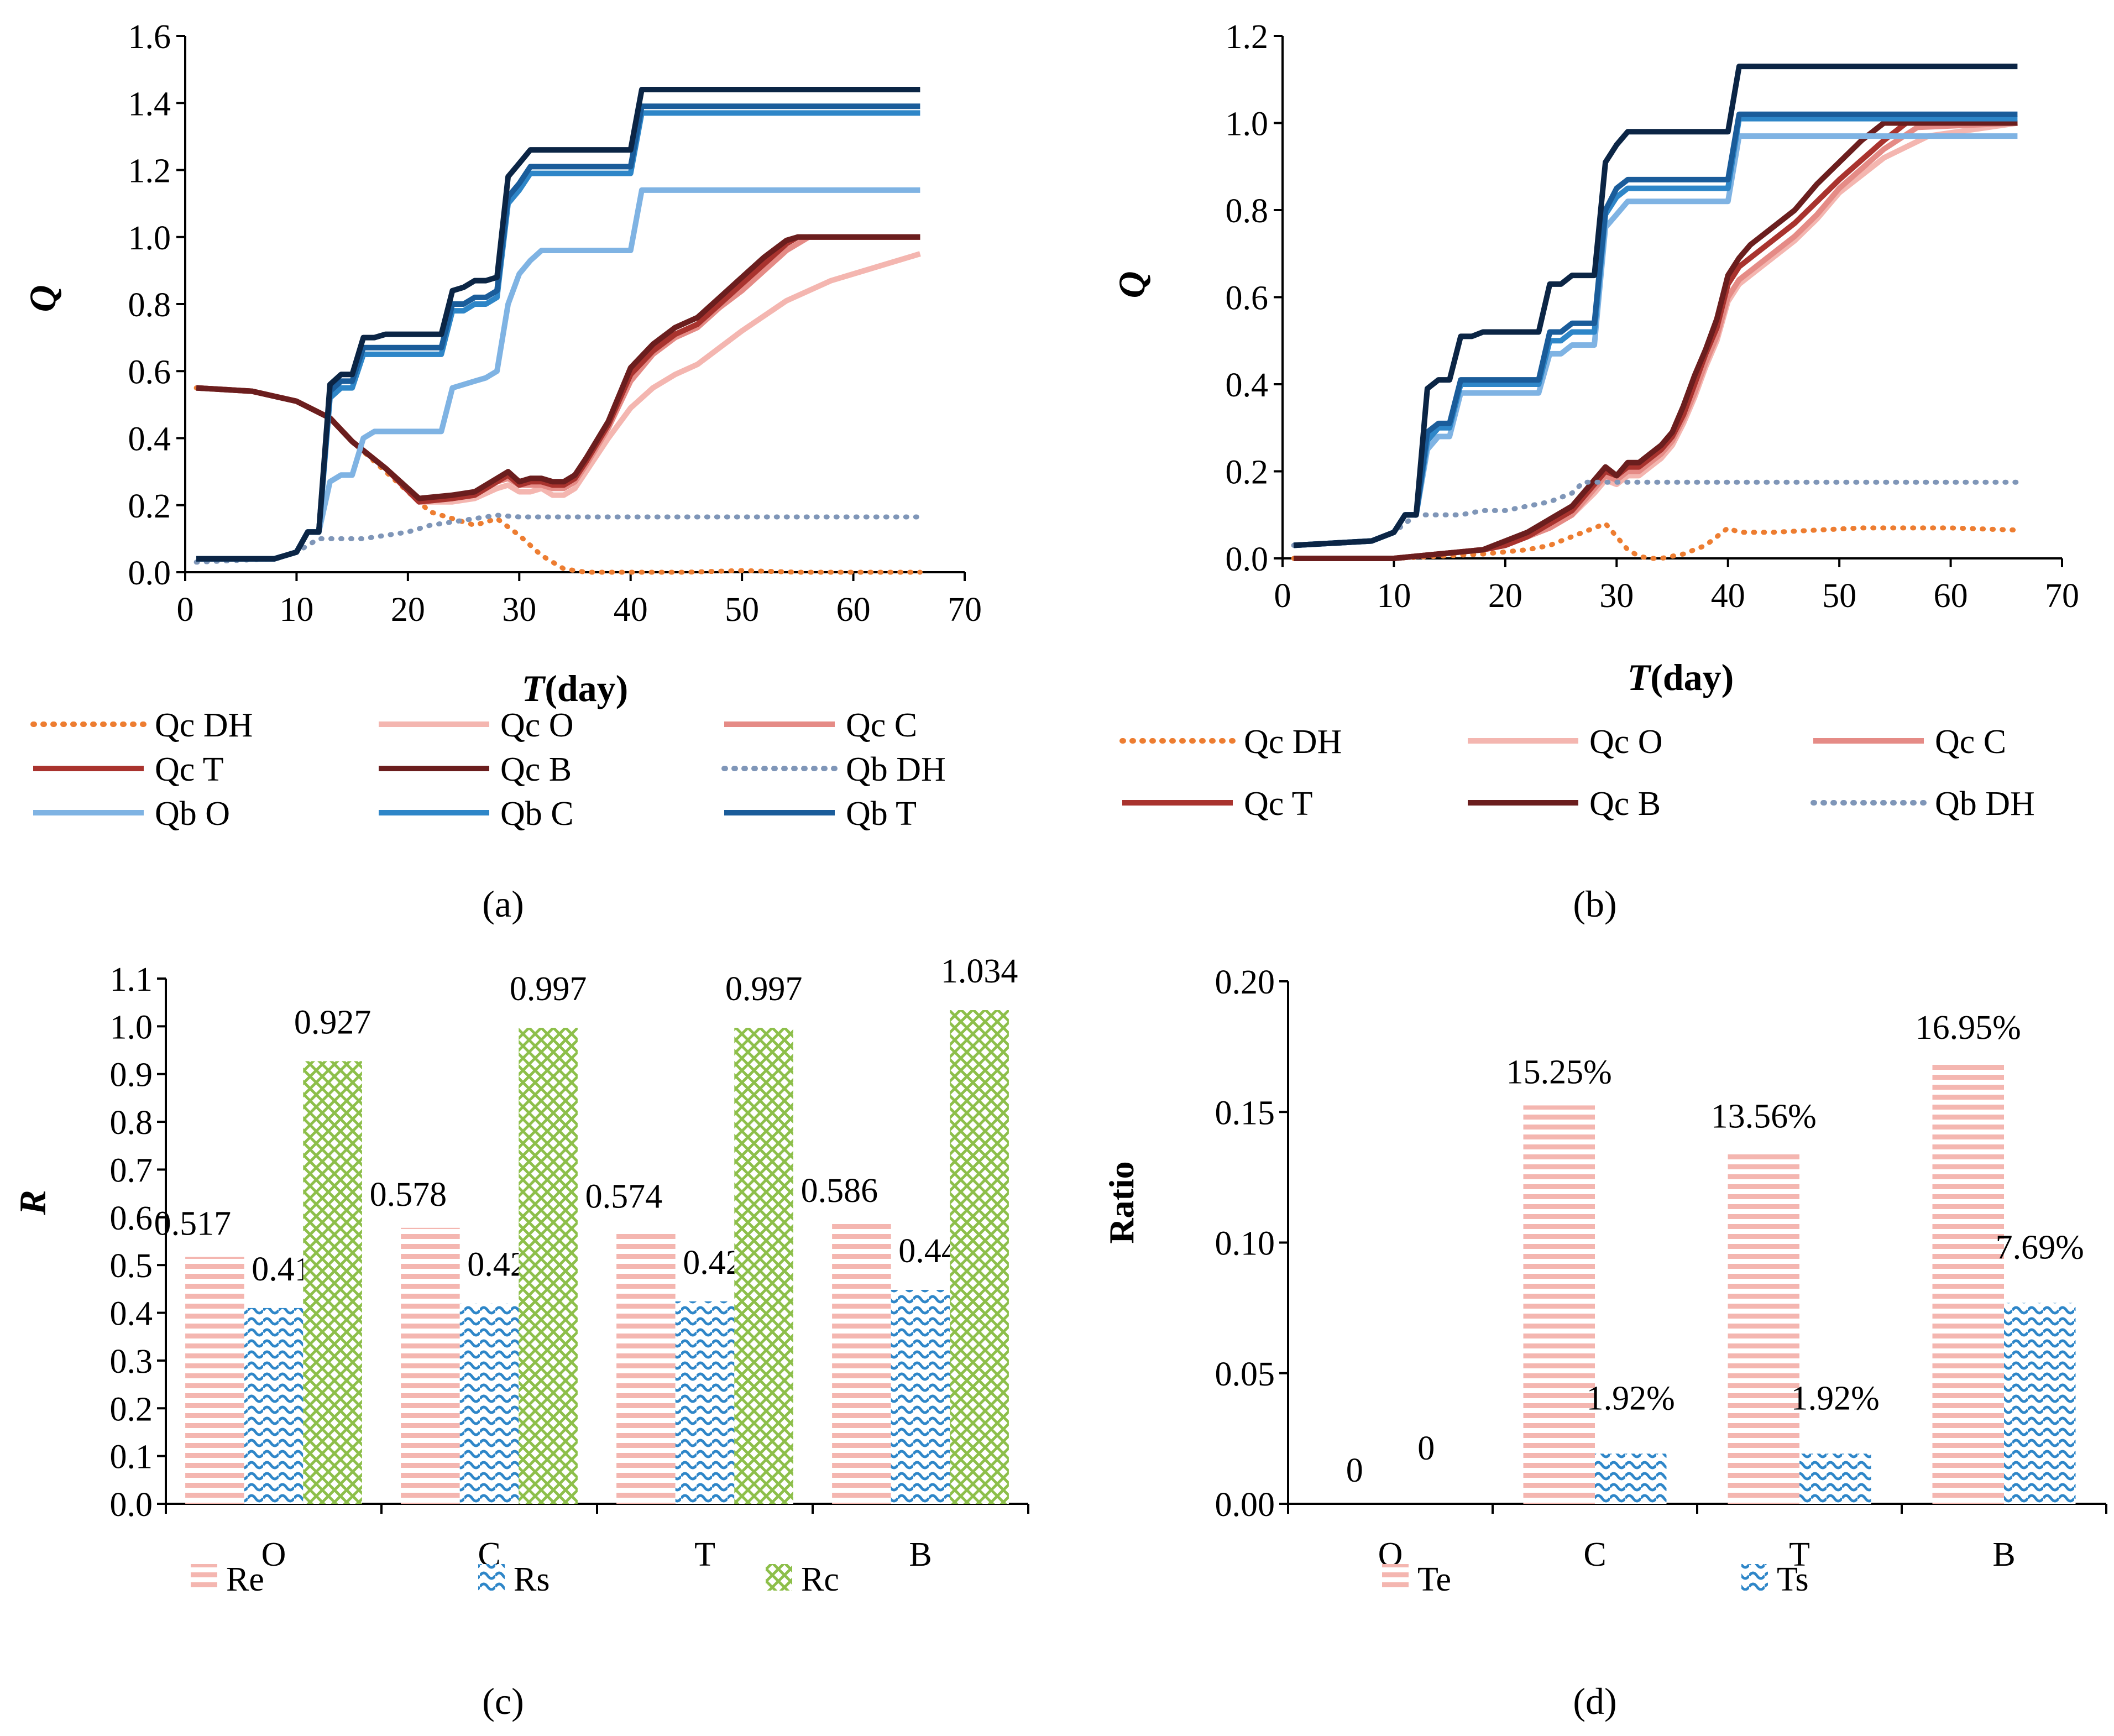 The height and width of the screenshot is (1736, 2114). What do you see at coordinates (1793, 1579) in the screenshot?
I see `legend-label-ts: Ts` at bounding box center [1793, 1579].